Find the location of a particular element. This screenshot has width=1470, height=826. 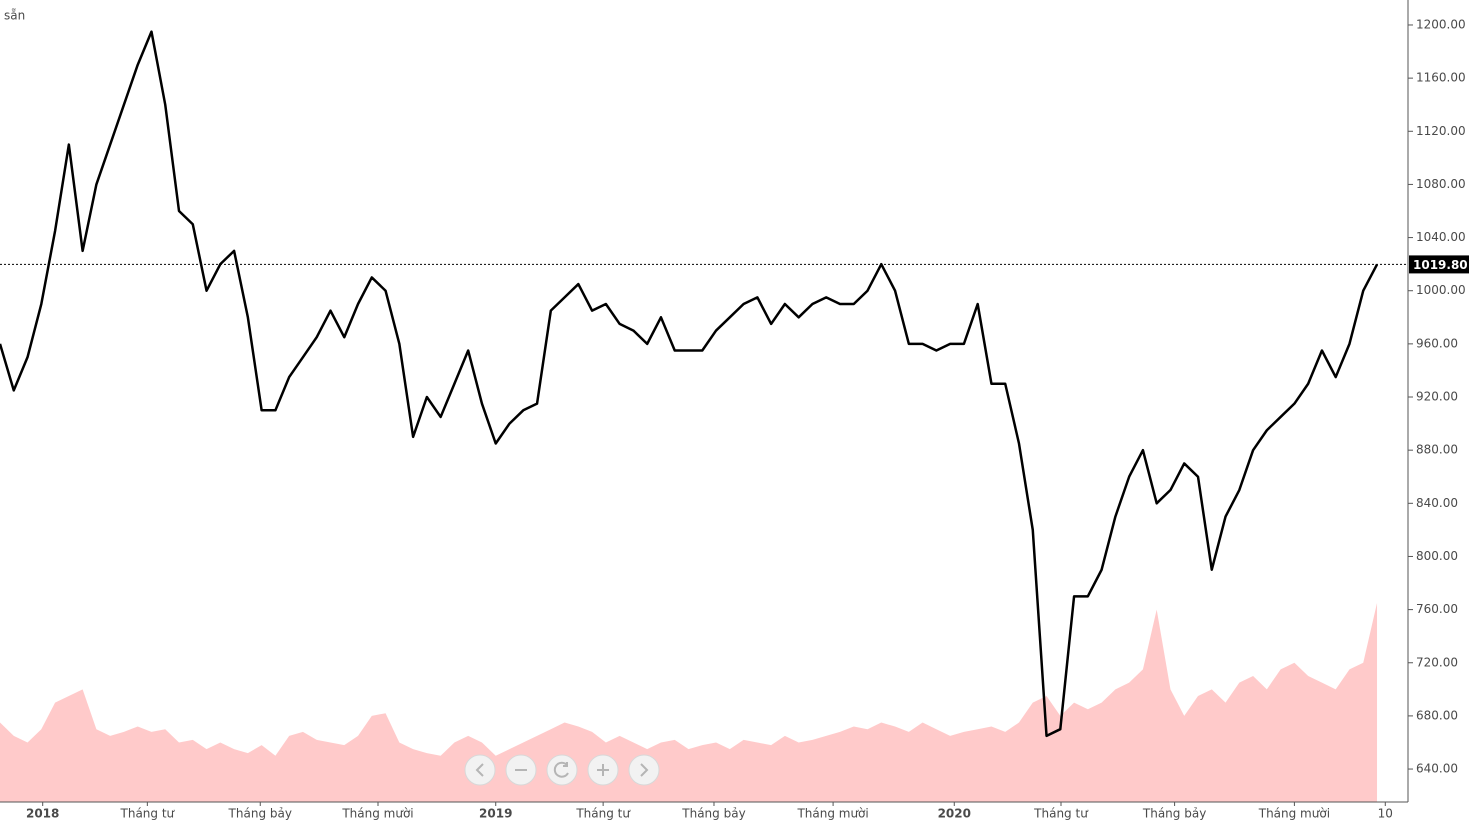

reset-button is located at coordinates (562, 770).